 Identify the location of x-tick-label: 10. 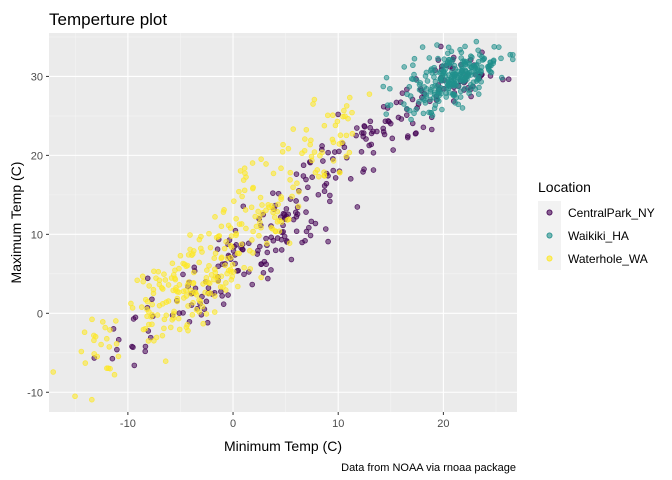
(338, 424).